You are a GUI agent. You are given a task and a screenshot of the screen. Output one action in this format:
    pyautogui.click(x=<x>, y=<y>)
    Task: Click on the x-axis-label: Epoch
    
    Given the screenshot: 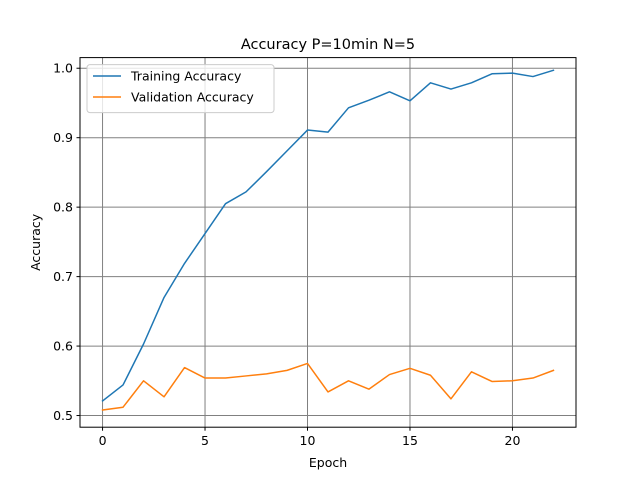 What is the action you would take?
    pyautogui.click(x=328, y=462)
    